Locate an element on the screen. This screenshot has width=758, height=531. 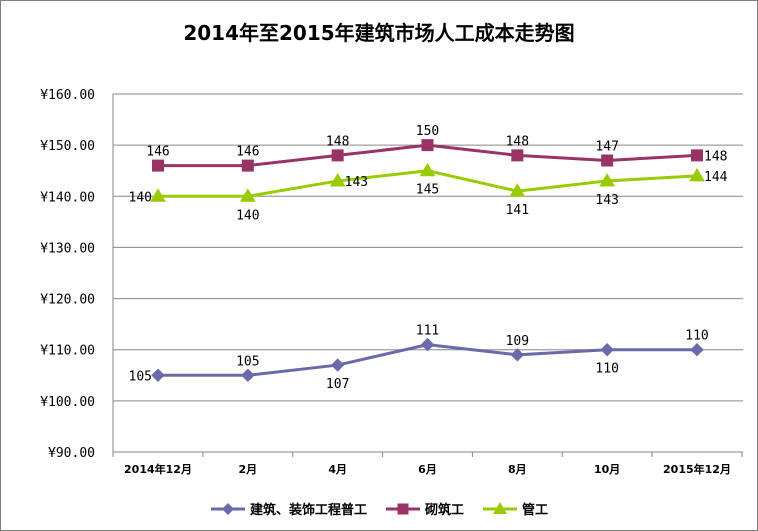
y-tick-label: ¥160.00 is located at coordinates (67, 95).